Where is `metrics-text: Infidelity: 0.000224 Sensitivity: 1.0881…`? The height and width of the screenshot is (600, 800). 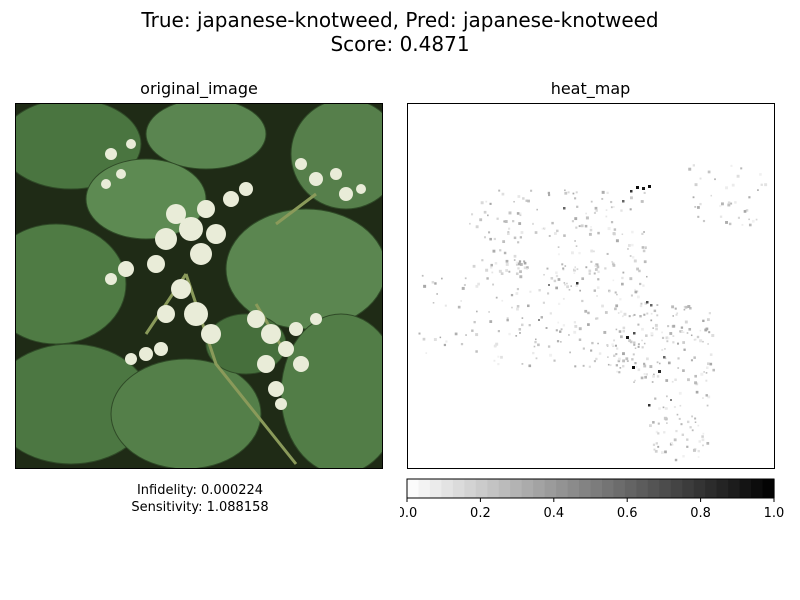 metrics-text: Infidelity: 0.000224 Sensitivity: 1.0881… is located at coordinates (200, 499).